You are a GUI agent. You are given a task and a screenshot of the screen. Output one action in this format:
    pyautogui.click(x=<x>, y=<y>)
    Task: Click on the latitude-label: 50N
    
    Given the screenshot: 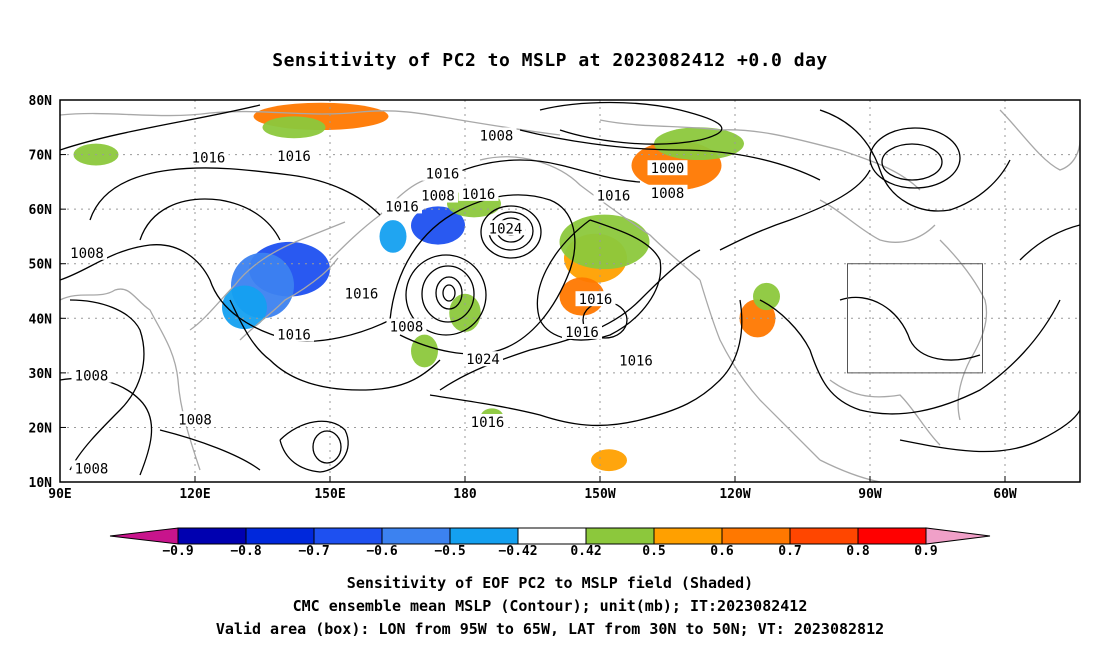 What is the action you would take?
    pyautogui.click(x=41, y=265)
    